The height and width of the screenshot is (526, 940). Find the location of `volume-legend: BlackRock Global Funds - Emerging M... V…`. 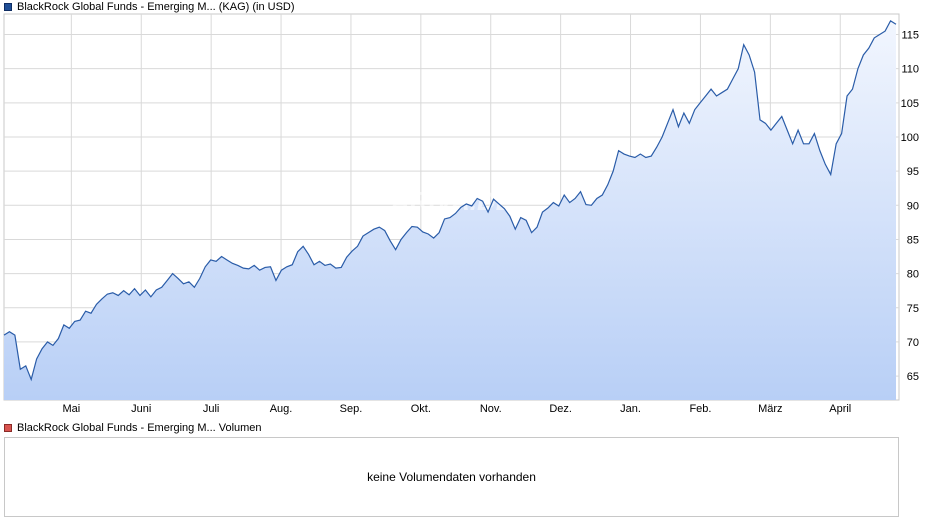

volume-legend: BlackRock Global Funds - Emerging M... V… is located at coordinates (133, 428).